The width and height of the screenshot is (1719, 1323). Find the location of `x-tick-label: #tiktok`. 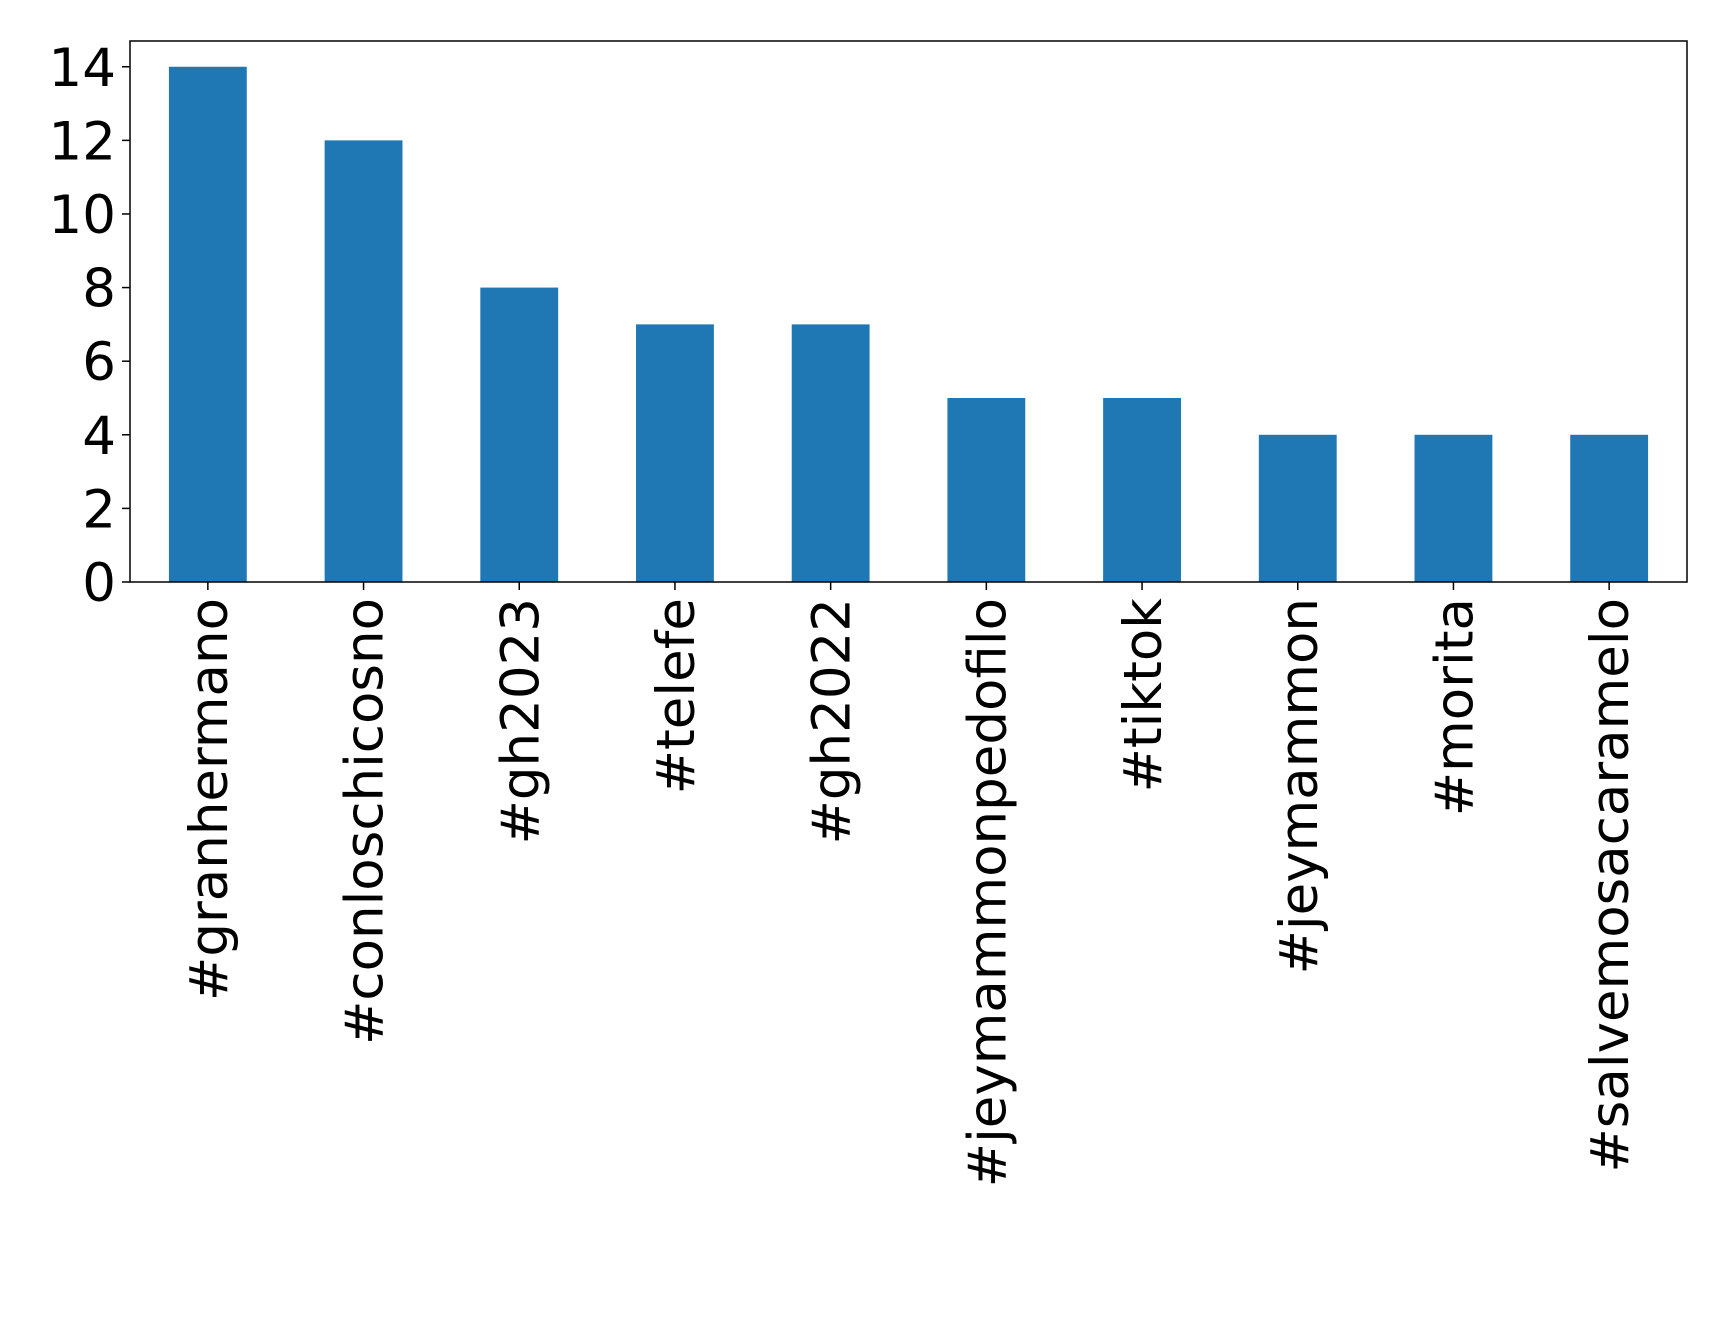

x-tick-label: #tiktok is located at coordinates (1143, 695).